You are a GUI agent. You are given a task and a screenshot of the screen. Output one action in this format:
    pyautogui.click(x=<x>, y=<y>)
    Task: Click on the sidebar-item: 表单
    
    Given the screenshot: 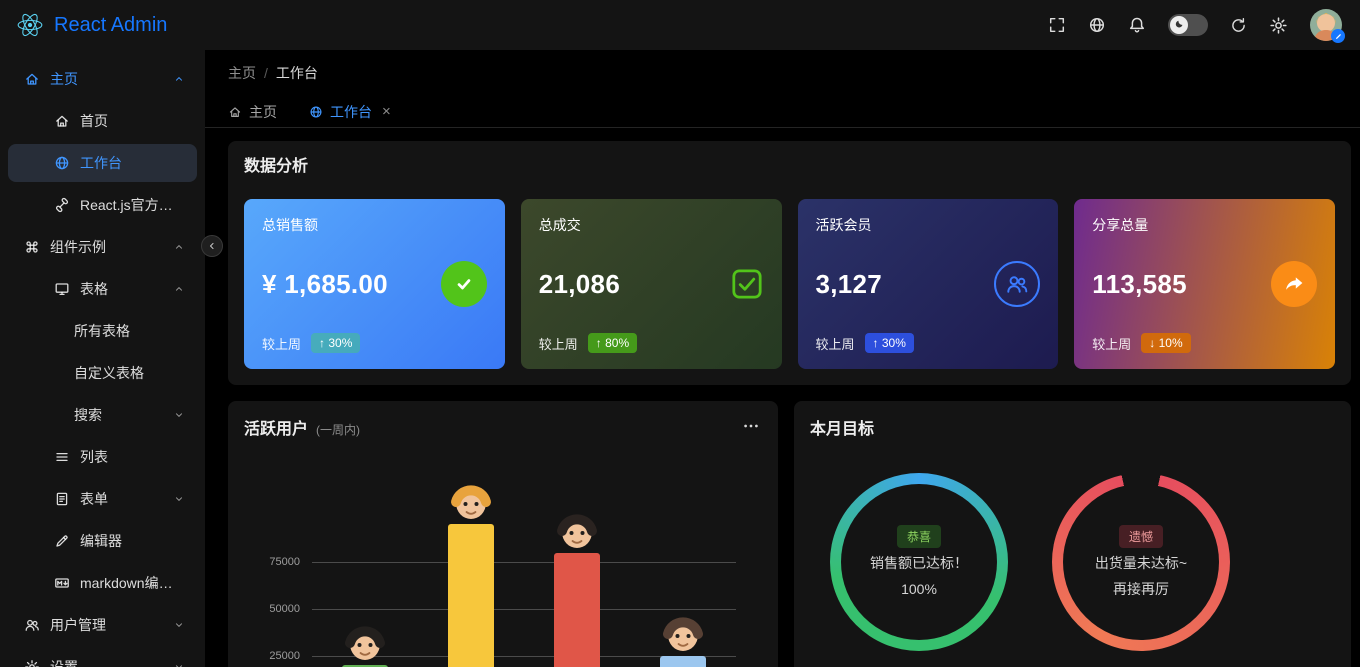 What is the action you would take?
    pyautogui.click(x=102, y=499)
    